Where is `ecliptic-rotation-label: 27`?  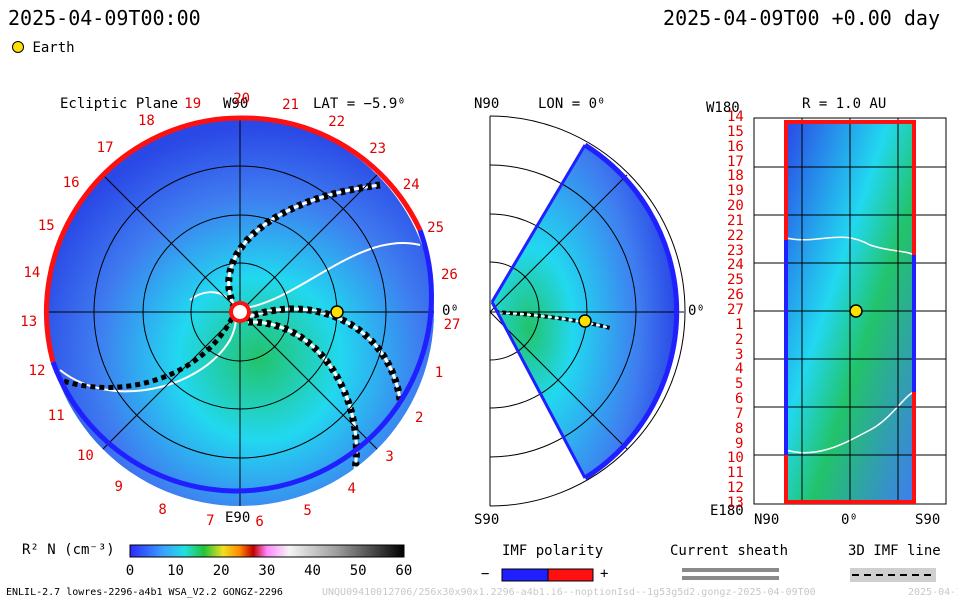 ecliptic-rotation-label: 27 is located at coordinates (452, 324).